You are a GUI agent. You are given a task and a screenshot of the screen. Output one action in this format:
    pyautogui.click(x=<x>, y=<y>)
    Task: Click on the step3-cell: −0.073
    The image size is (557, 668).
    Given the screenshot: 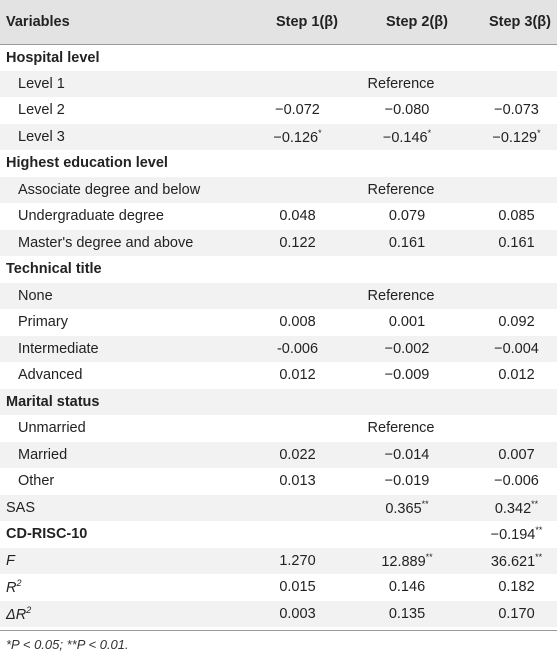 What is the action you would take?
    pyautogui.click(x=507, y=110)
    